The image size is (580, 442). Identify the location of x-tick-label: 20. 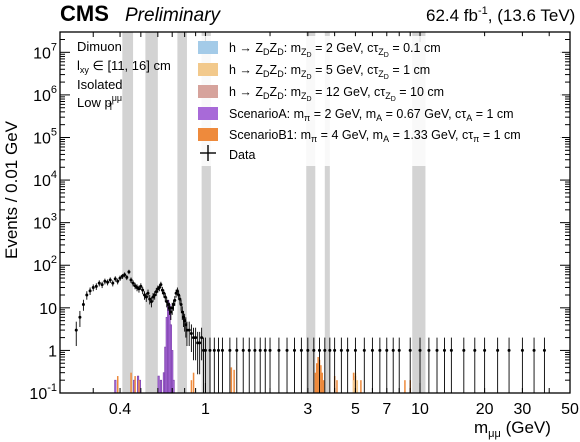
(485, 409).